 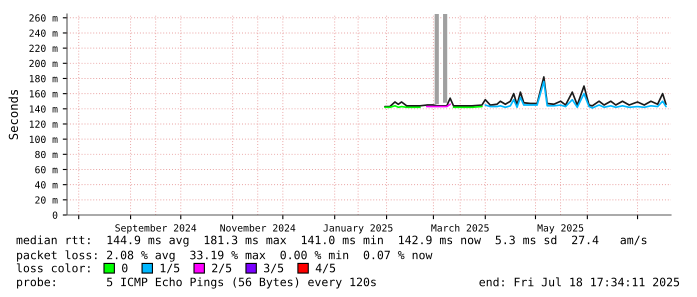 What do you see at coordinates (224, 256) in the screenshot?
I see `text: packet loss: 2.08 % avg 33.19 % max 0.00 % min 0.07 % now` at bounding box center [224, 256].